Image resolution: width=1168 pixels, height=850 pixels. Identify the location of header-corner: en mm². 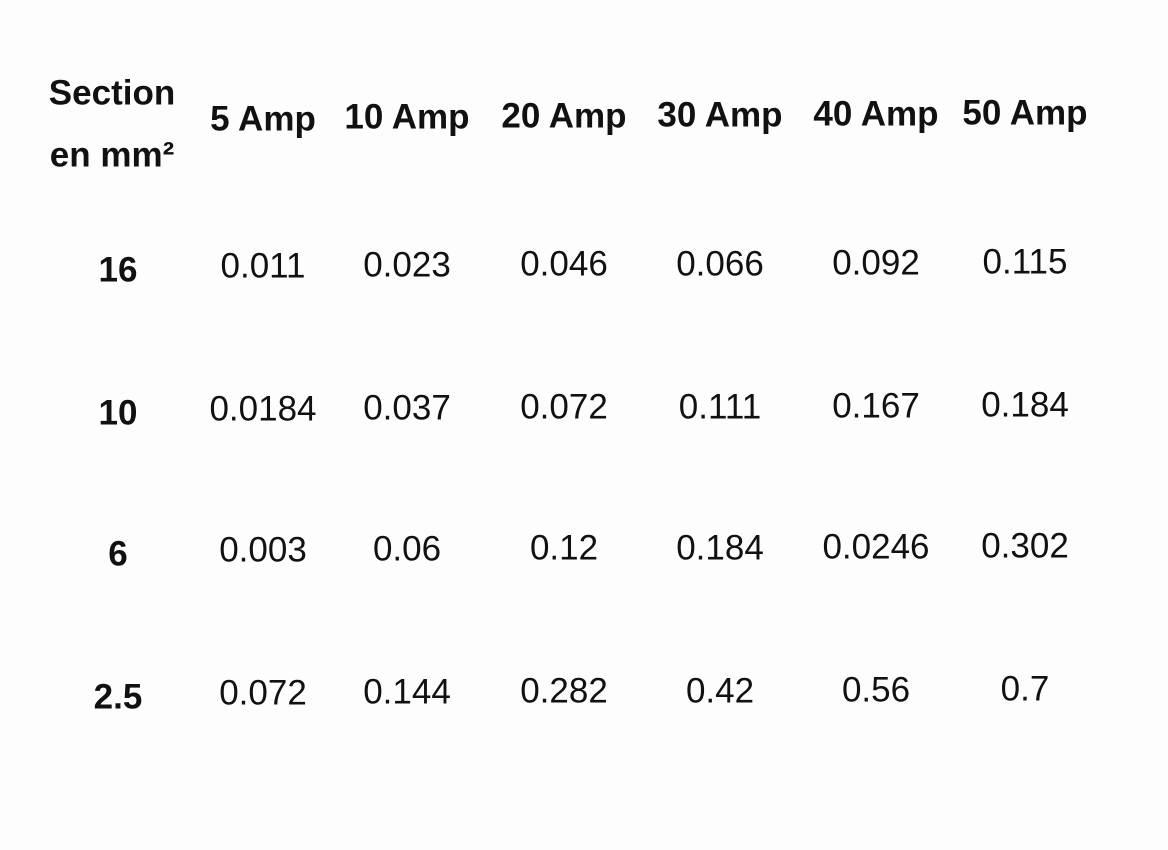
(112, 155).